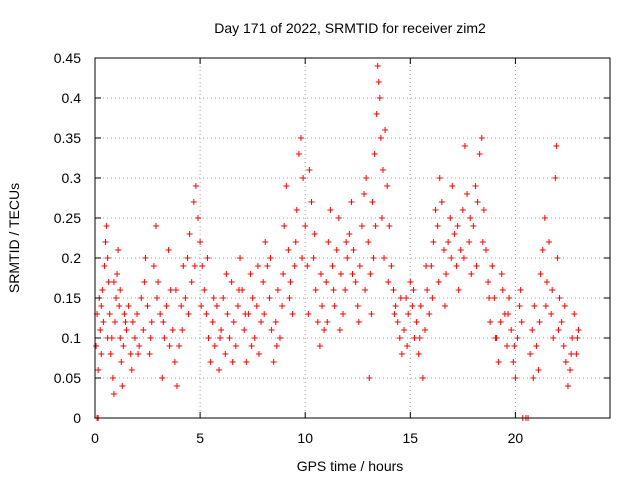 The width and height of the screenshot is (640, 480). What do you see at coordinates (67, 218) in the screenshot?
I see `y-tick-label: 0.25` at bounding box center [67, 218].